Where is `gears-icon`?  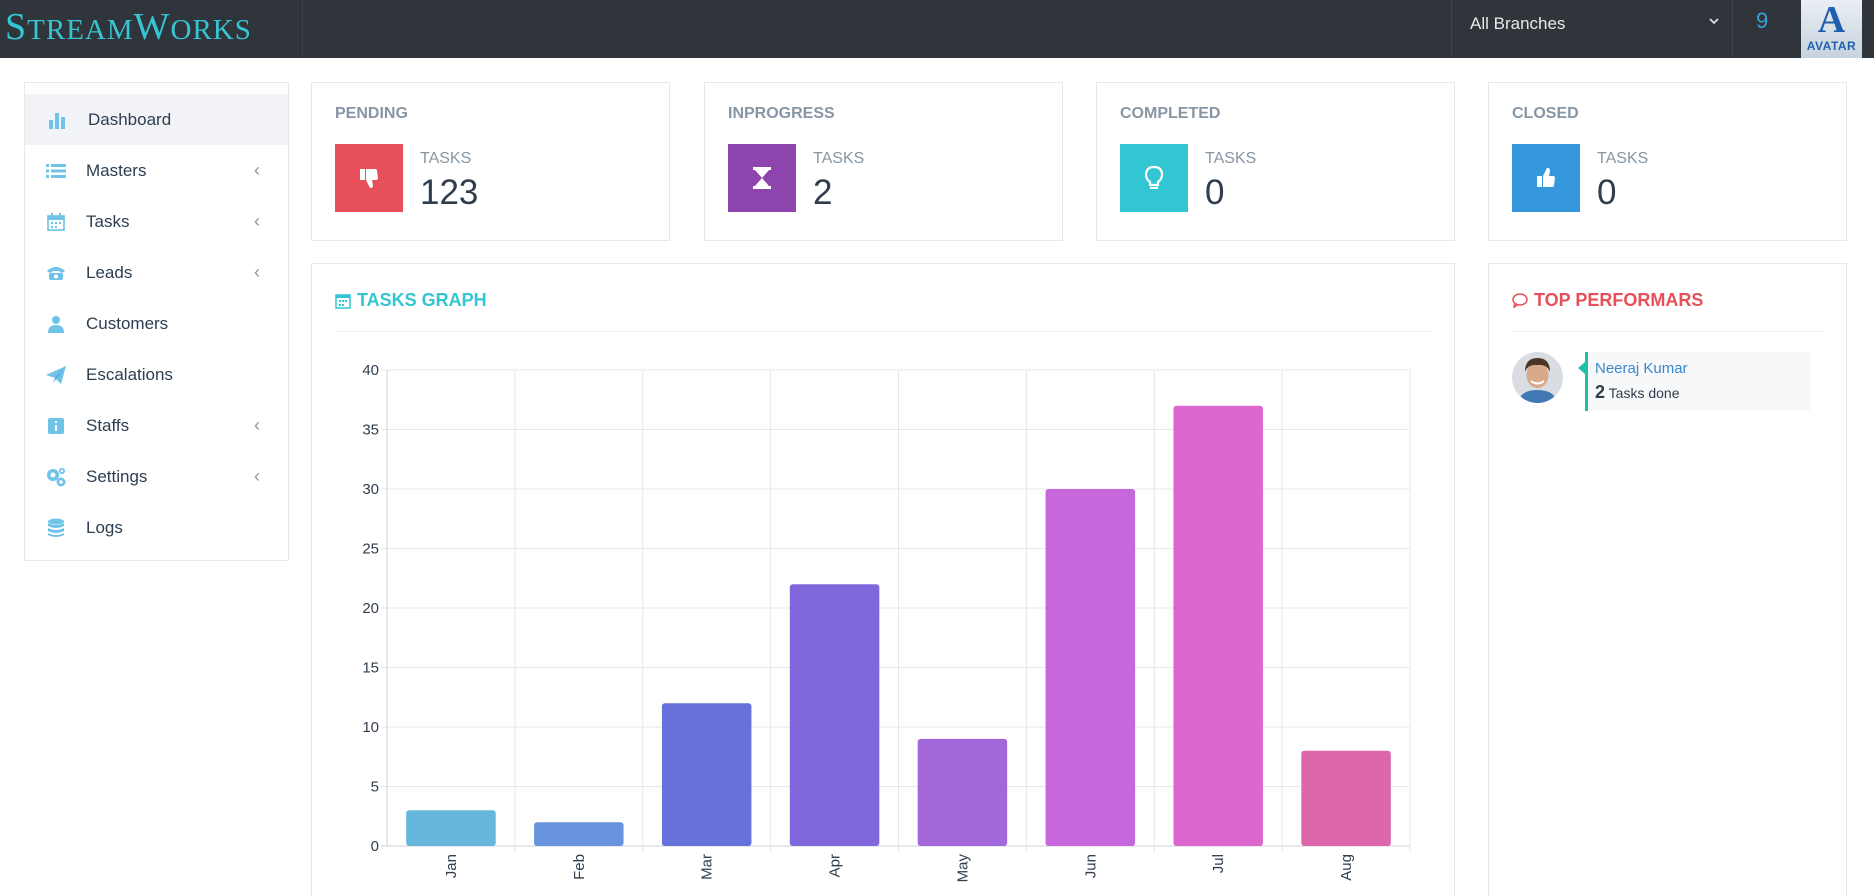
gears-icon is located at coordinates (56, 477).